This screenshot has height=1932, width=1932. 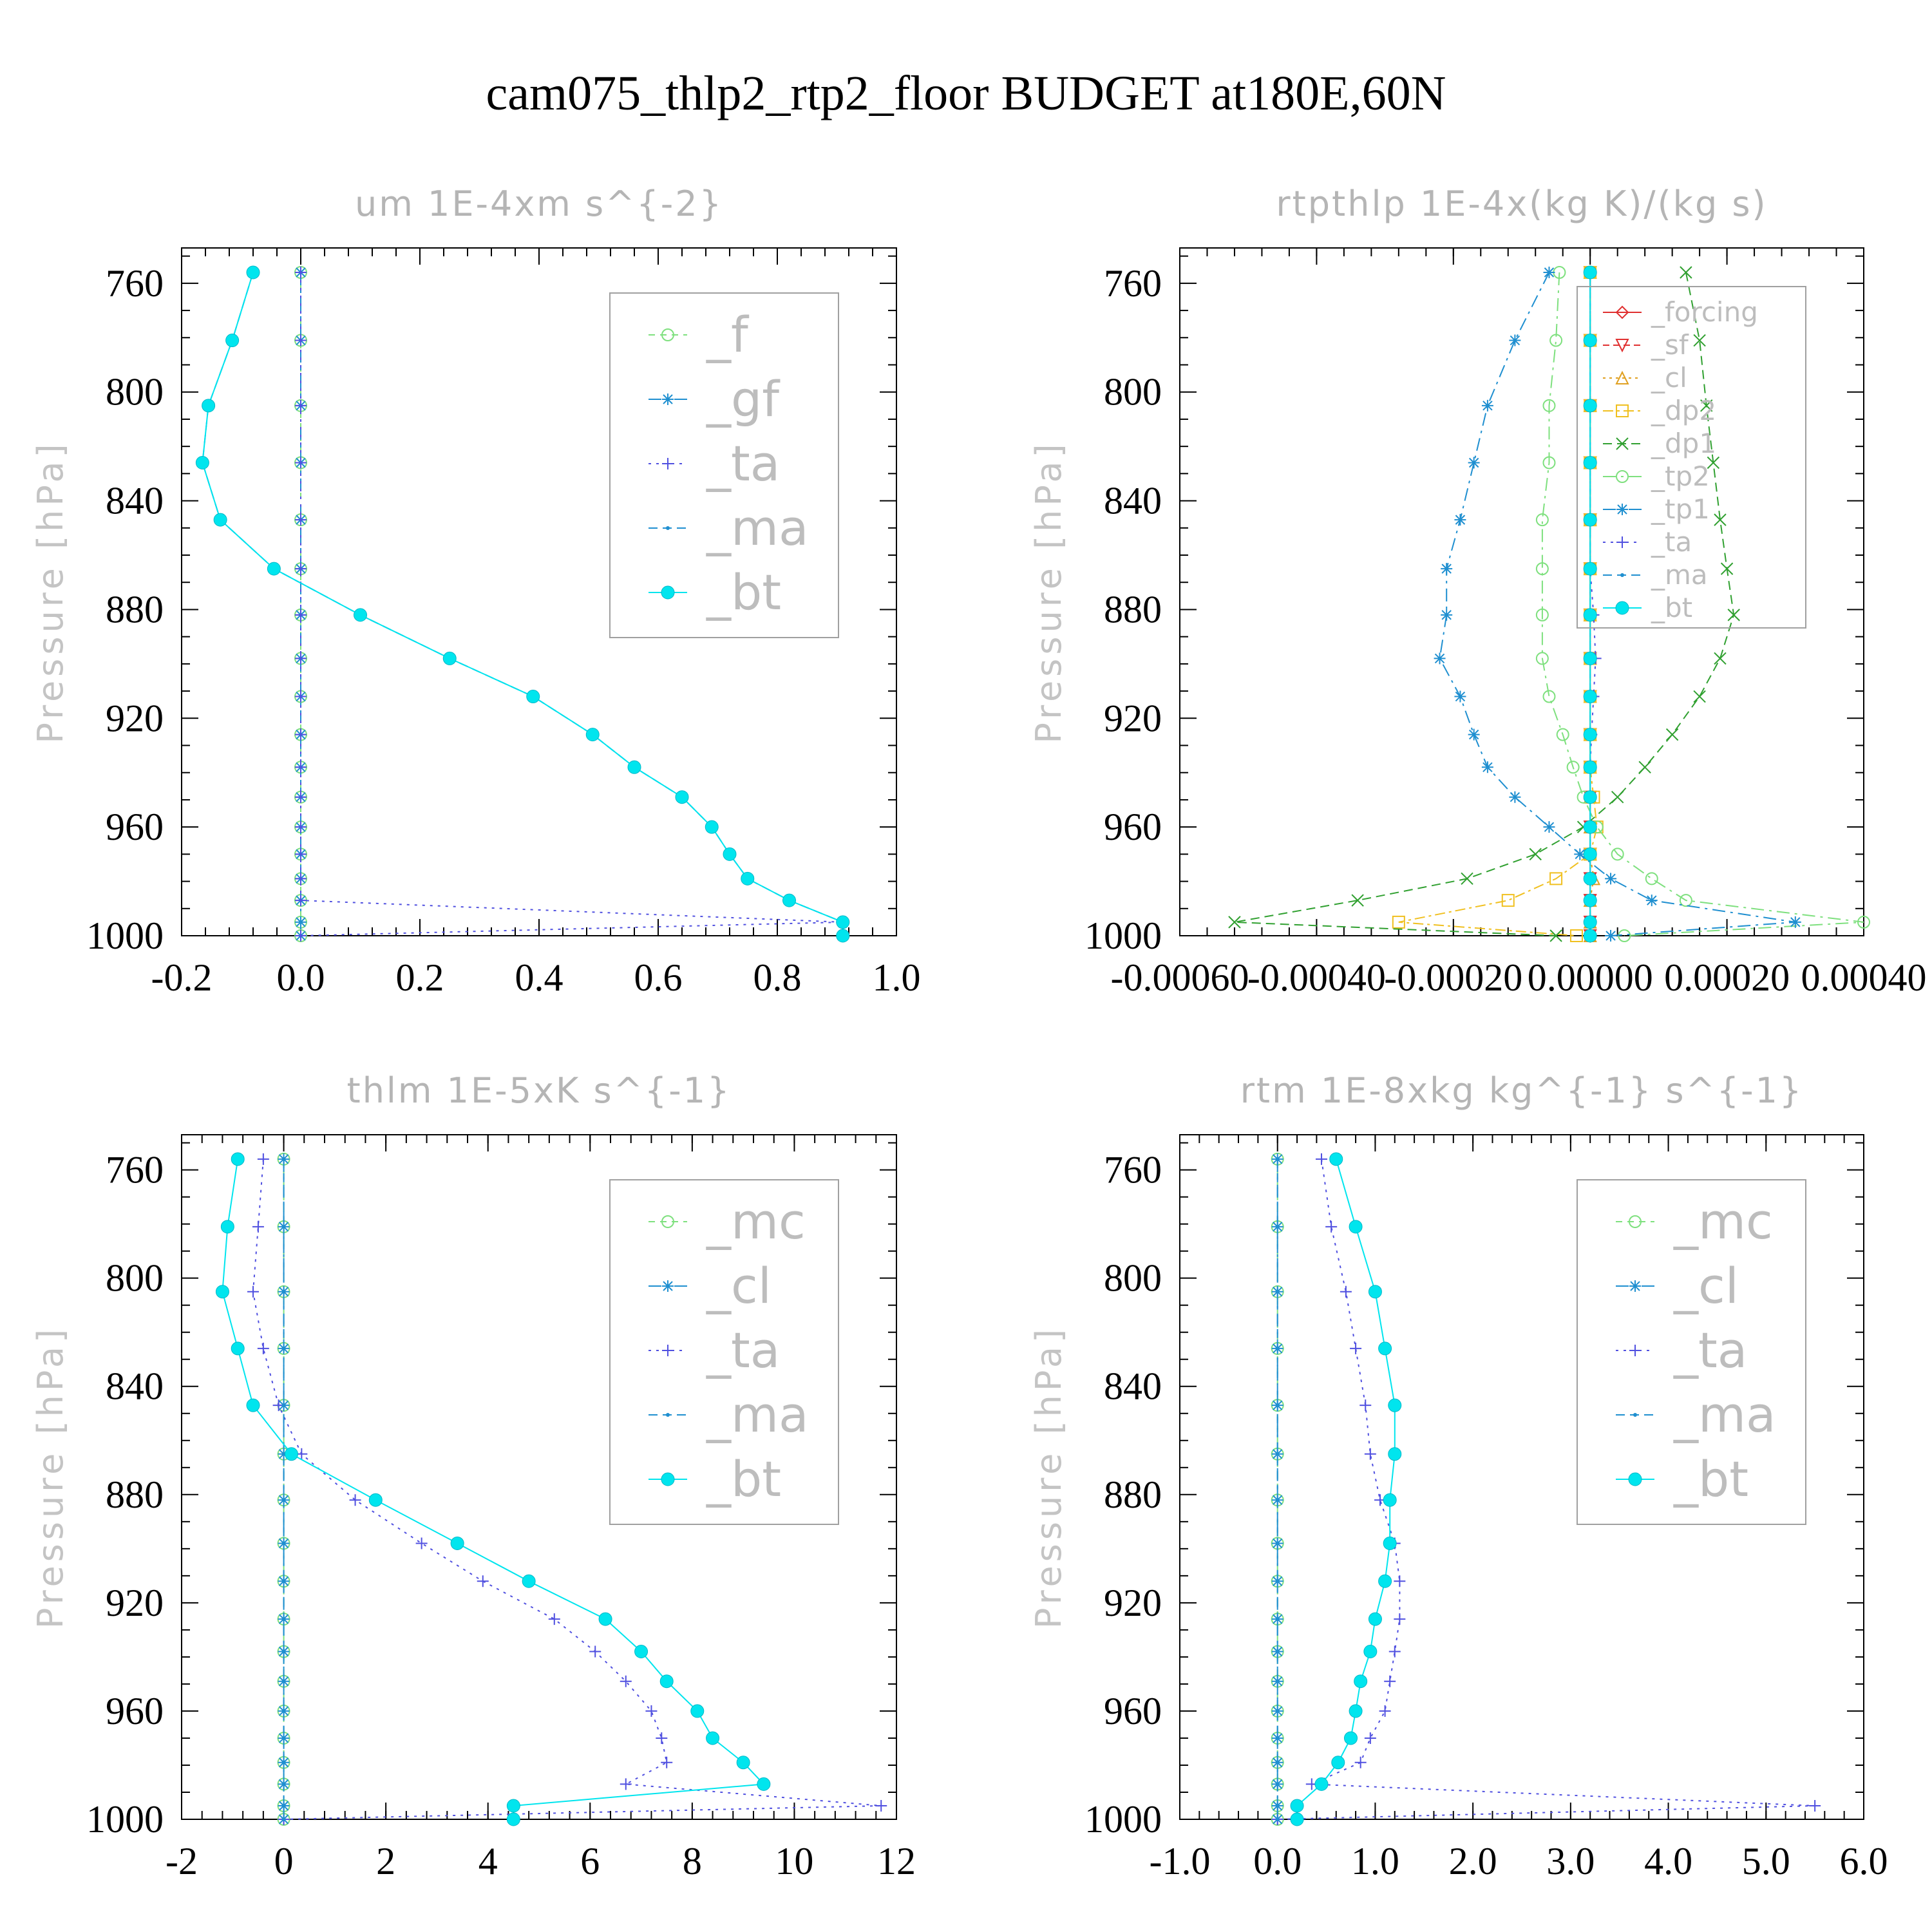 I want to click on panel-title: thlm 1E-5xK s^{-1}, so click(x=539, y=1091).